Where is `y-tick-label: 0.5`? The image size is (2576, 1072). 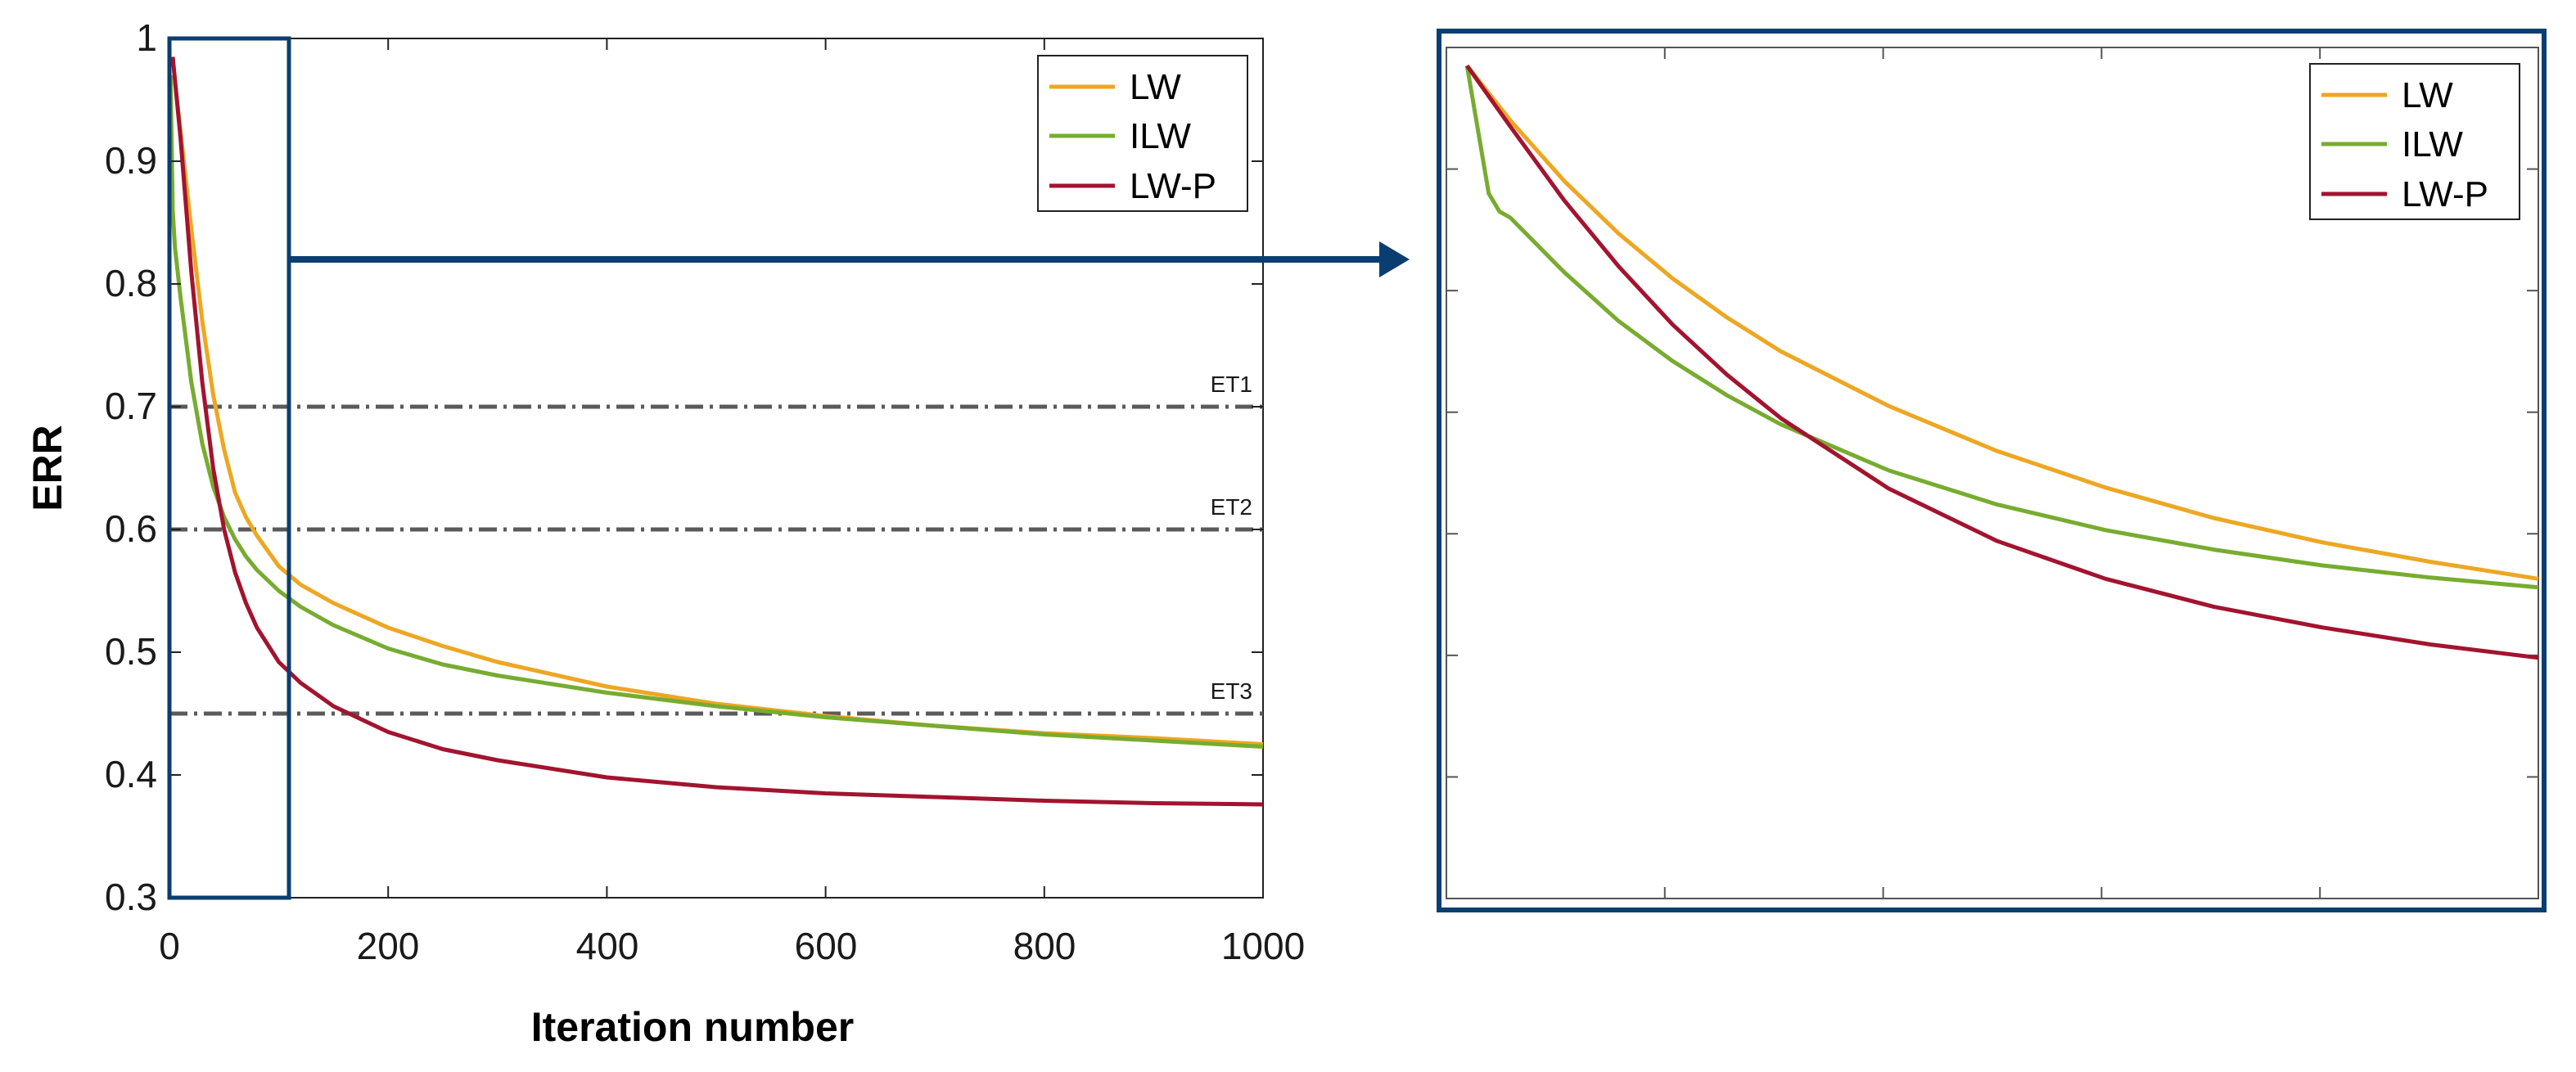
y-tick-label: 0.5 is located at coordinates (131, 651).